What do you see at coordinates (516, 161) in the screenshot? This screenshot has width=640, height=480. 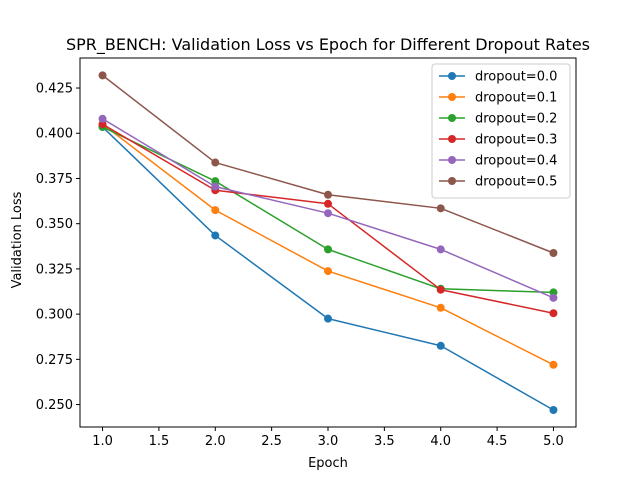 I see `legend-label: dropout=0.4` at bounding box center [516, 161].